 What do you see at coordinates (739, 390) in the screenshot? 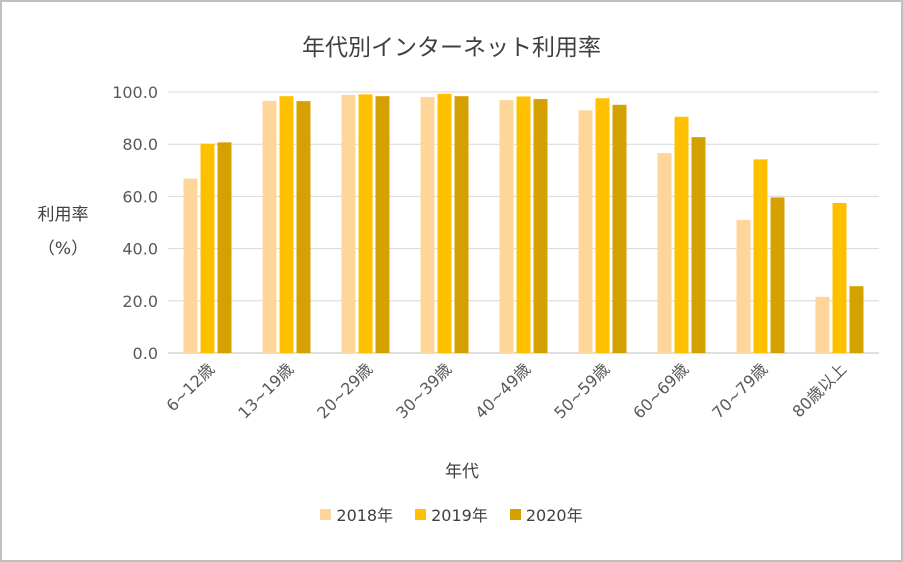
I see `x-tick-label: 70~79歳` at bounding box center [739, 390].